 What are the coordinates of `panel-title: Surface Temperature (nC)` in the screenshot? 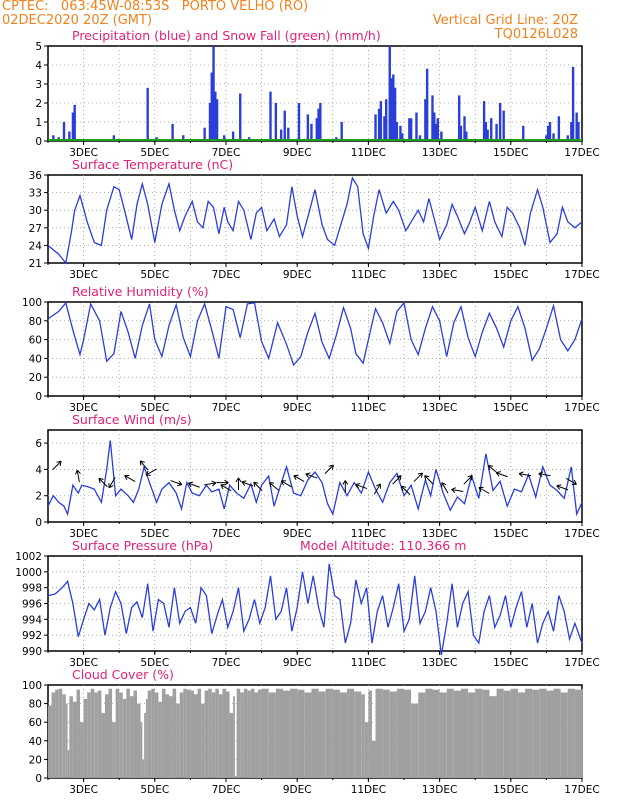 It's located at (152, 164).